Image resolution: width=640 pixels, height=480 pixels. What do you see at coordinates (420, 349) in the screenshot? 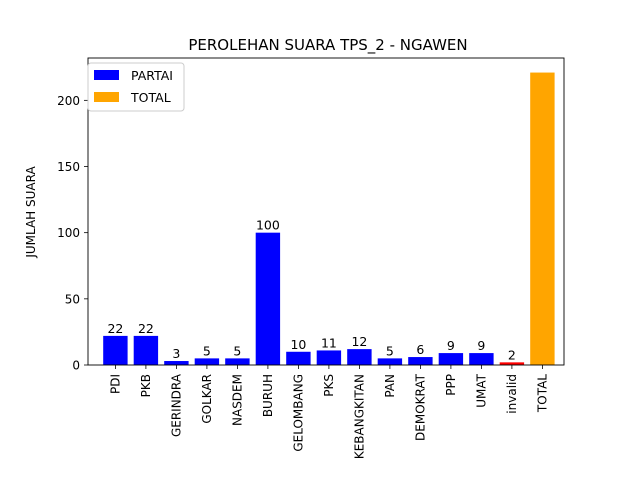
I see `data-label-demokrat: 6` at bounding box center [420, 349].